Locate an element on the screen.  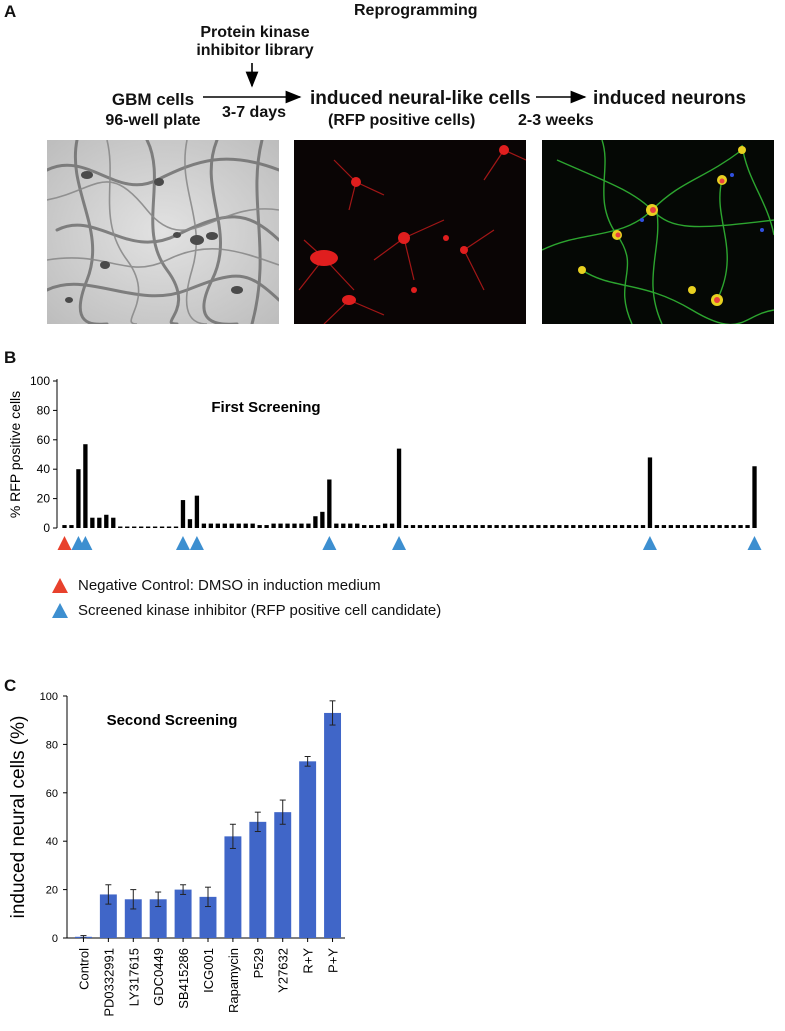
x-tick-label: Y27632 is located at coordinates (283, 970).